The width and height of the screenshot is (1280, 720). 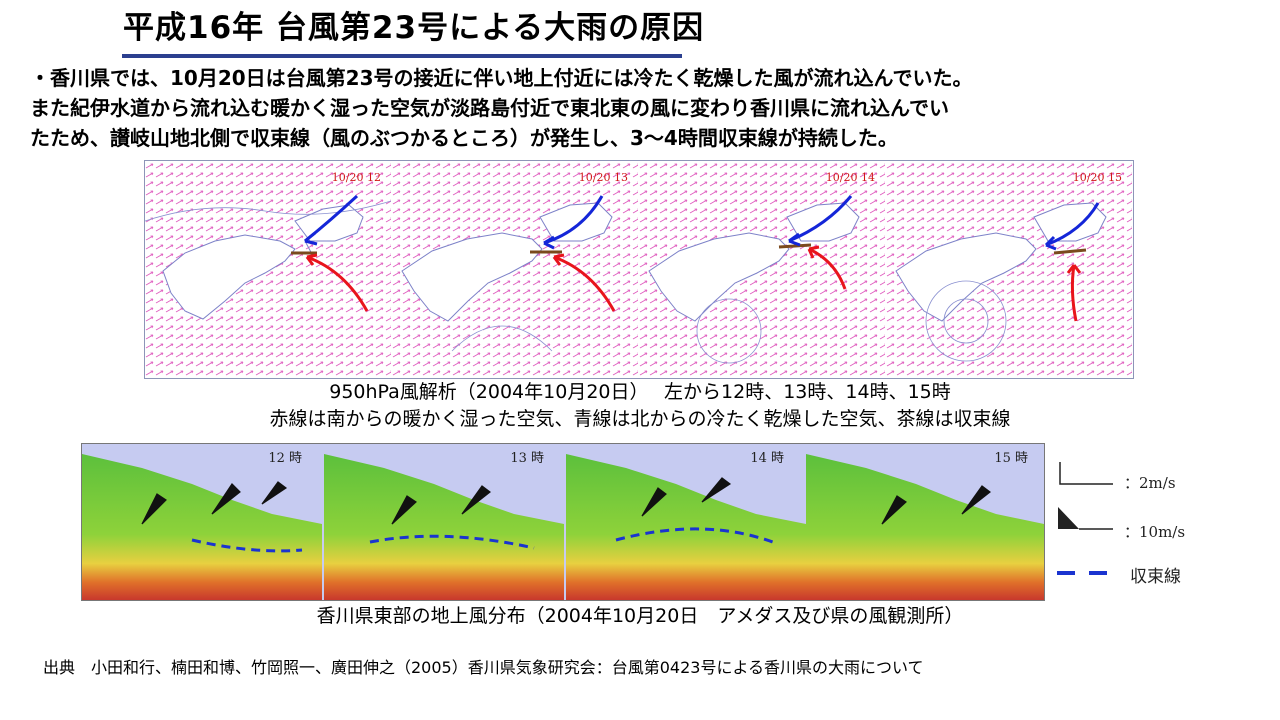 What do you see at coordinates (285, 458) in the screenshot?
I see `surface-map-time-12: 12 時` at bounding box center [285, 458].